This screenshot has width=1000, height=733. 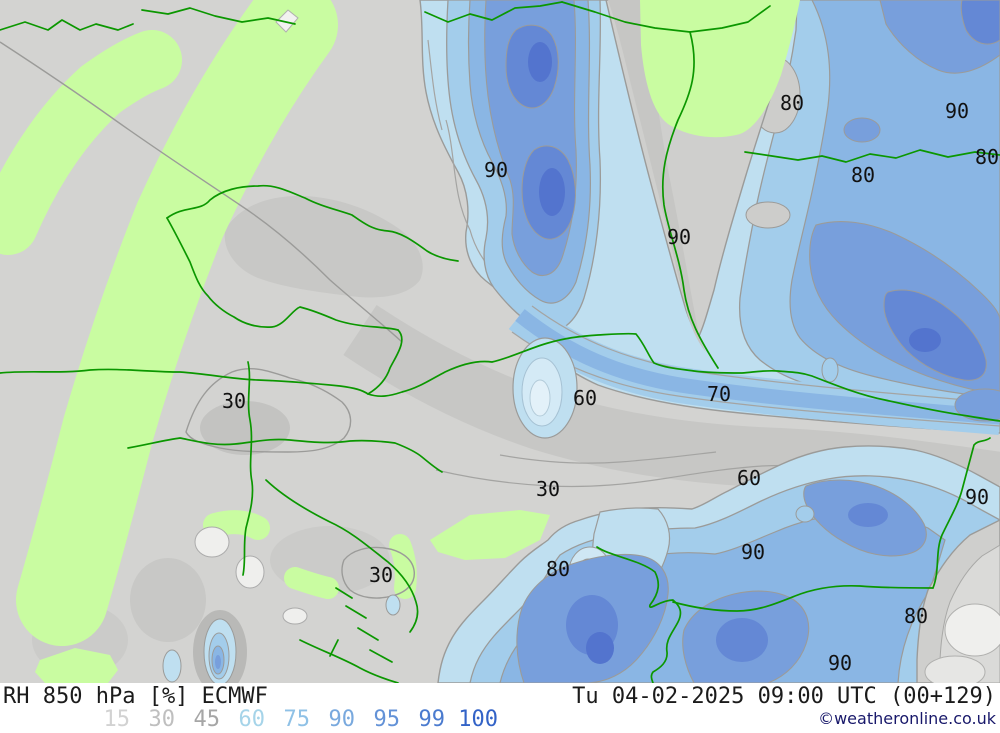 What do you see at coordinates (907, 718) in the screenshot?
I see `copyright-text: ©weatheronline.co.uk` at bounding box center [907, 718].